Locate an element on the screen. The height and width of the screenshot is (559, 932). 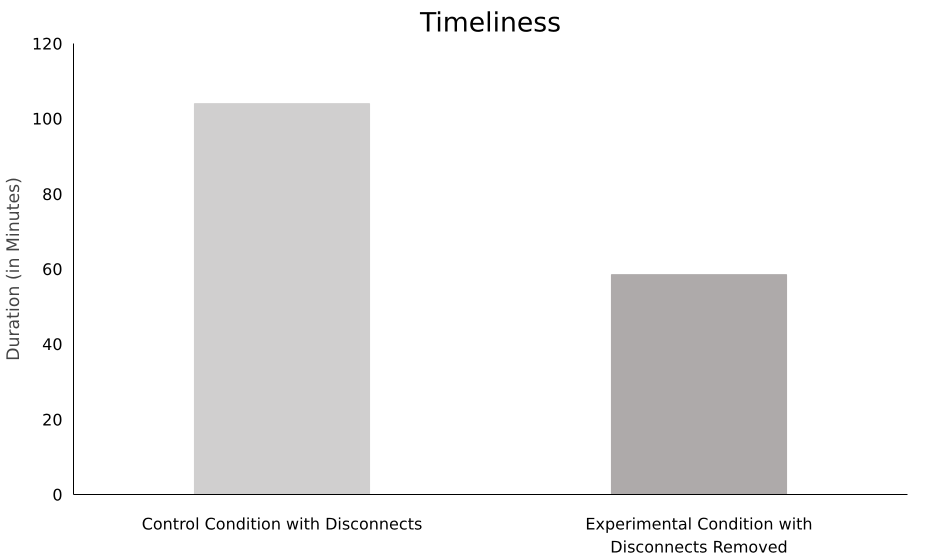
y-tick-label: 60 is located at coordinates (52, 269).